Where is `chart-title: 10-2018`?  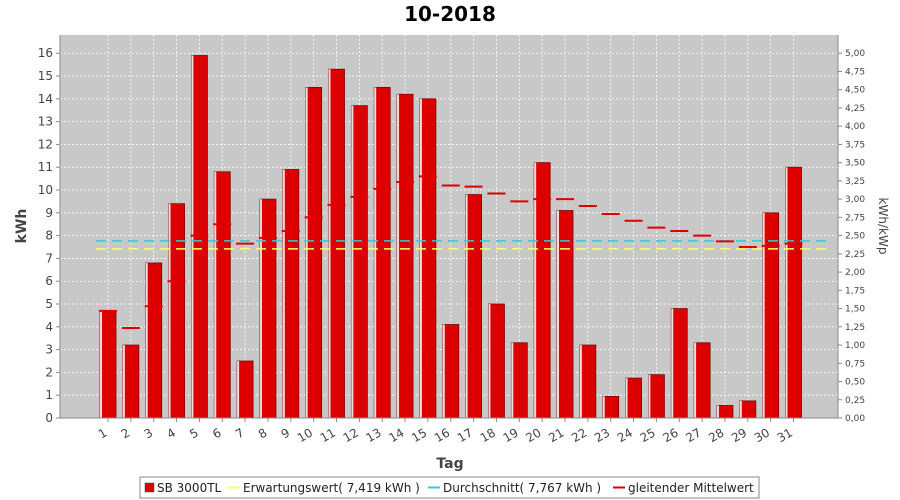
chart-title: 10-2018 is located at coordinates (450, 14).